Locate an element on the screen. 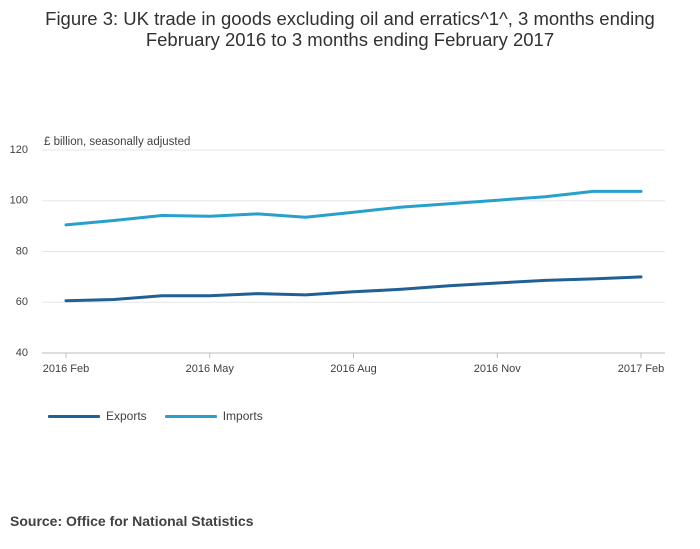 This screenshot has width=700, height=549. series-line-exports is located at coordinates (353, 289).